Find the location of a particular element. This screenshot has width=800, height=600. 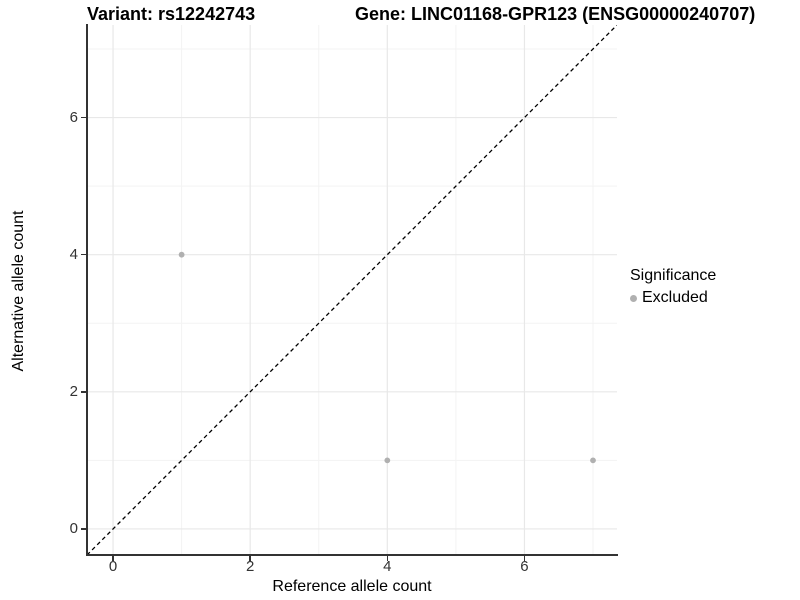

y-tick-label: 0 is located at coordinates (73, 528).